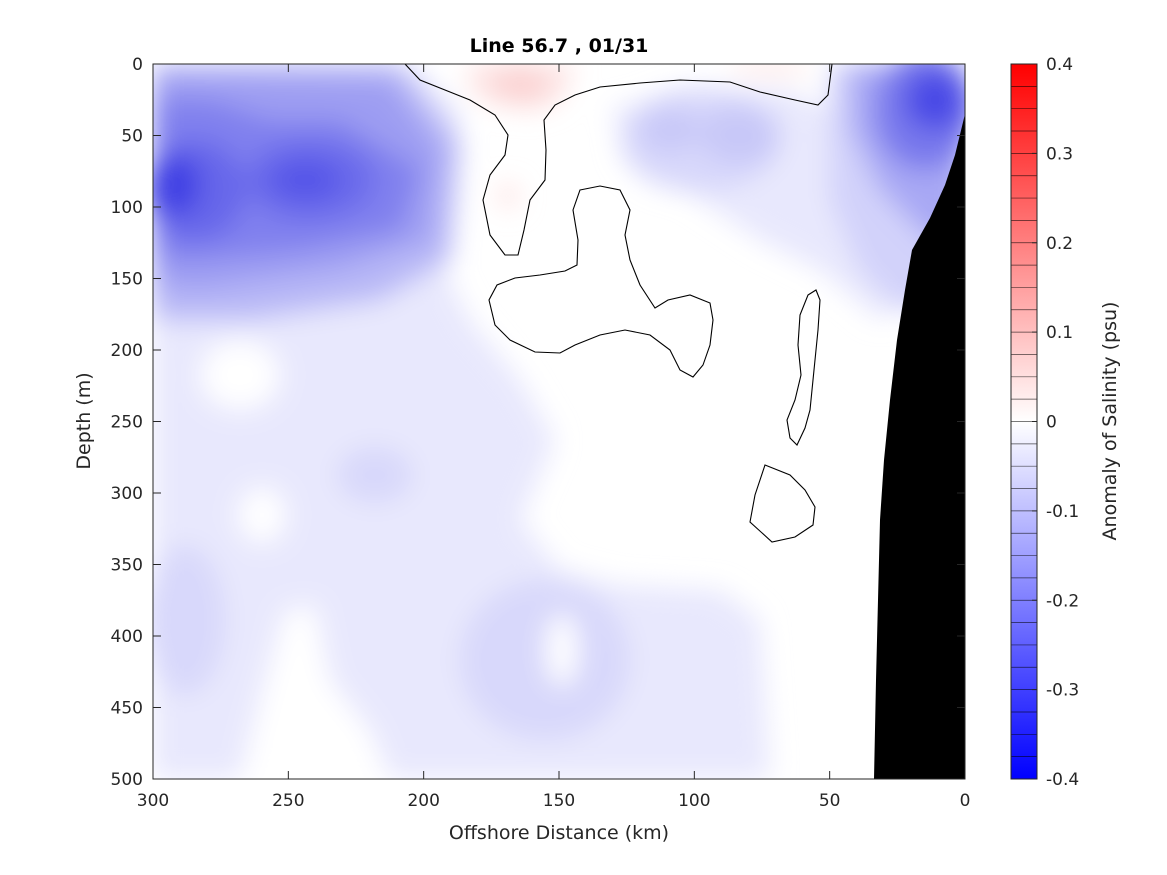  Describe the element at coordinates (127, 423) in the screenshot. I see `y-tick-label: 250` at that location.